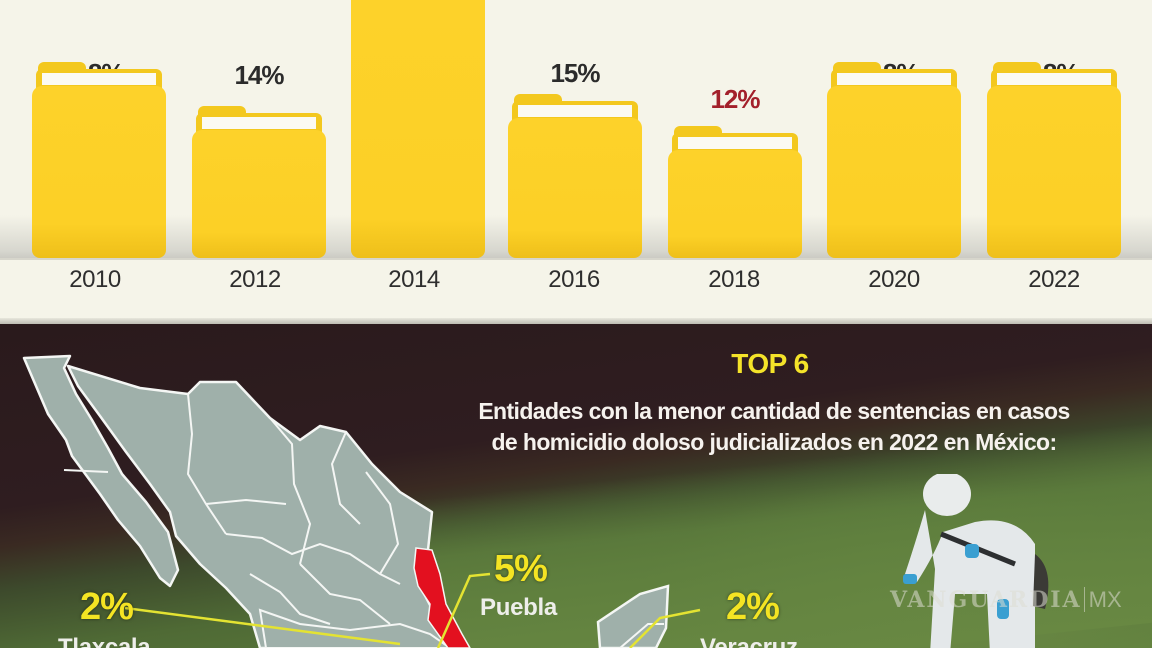 Image resolution: width=1152 pixels, height=648 pixels. What do you see at coordinates (414, 279) in the screenshot?
I see `x-tick-2014: 2014` at bounding box center [414, 279].